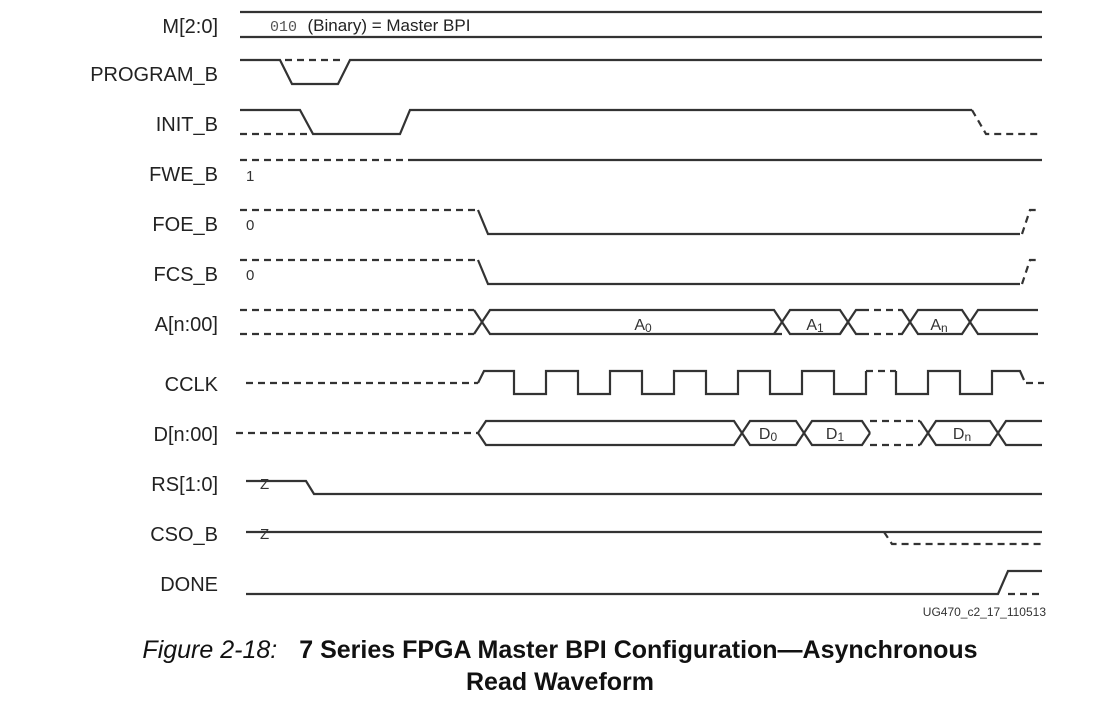 The width and height of the screenshot is (1120, 711). Describe the element at coordinates (192, 385) in the screenshot. I see `signal-label-cclk: CCLK` at that location.